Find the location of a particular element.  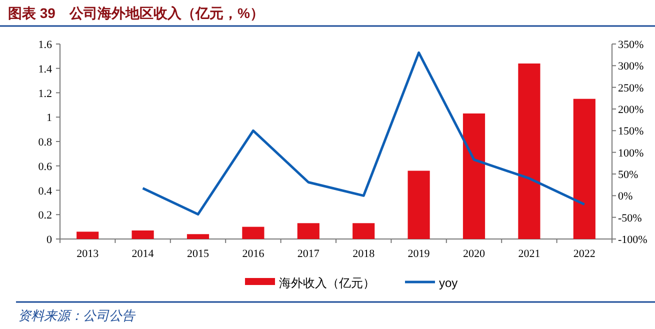

x-tick-label: 2021 is located at coordinates (529, 254).